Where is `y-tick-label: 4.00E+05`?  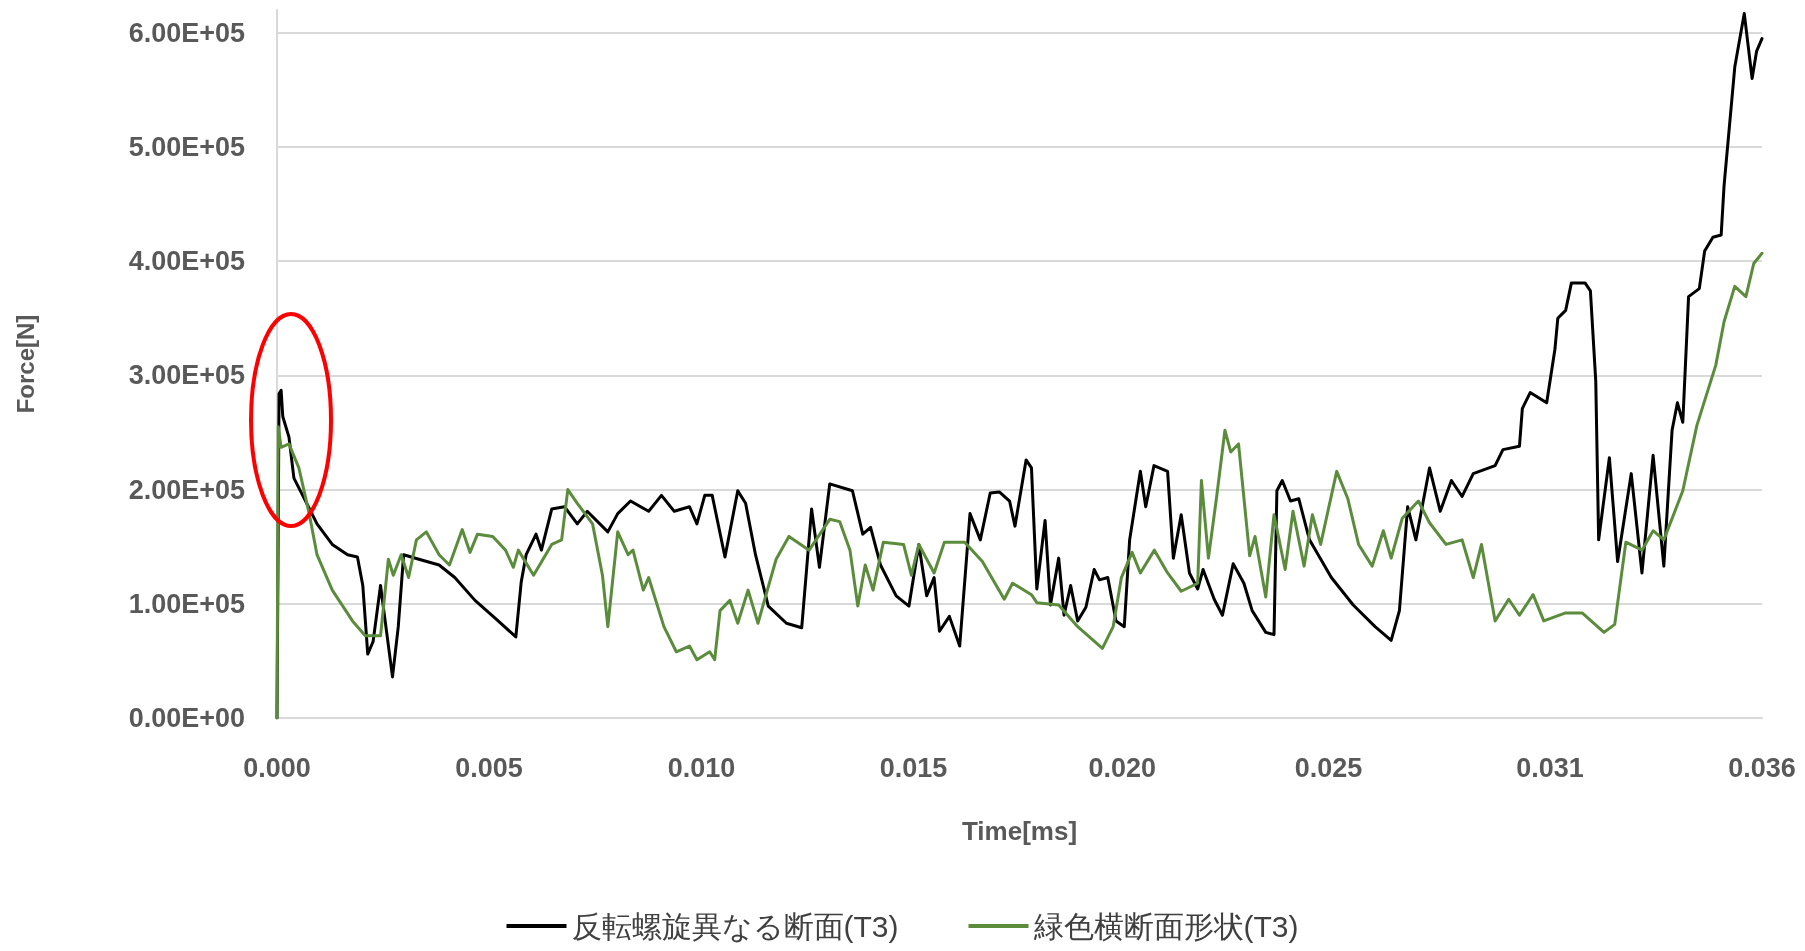 y-tick-label: 4.00E+05 is located at coordinates (186, 261).